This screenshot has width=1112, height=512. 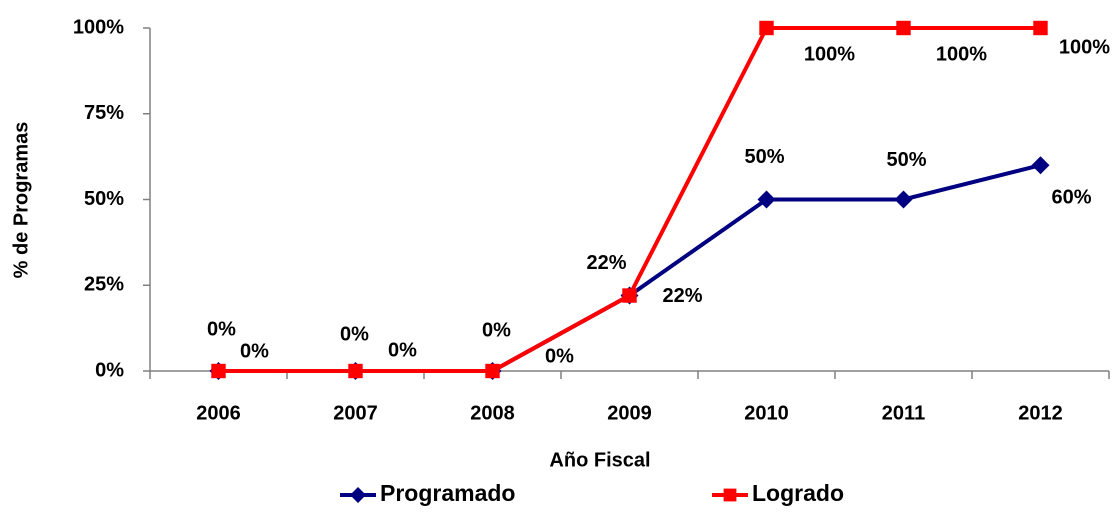 What do you see at coordinates (104, 113) in the screenshot?
I see `y-tick-label: 75%` at bounding box center [104, 113].